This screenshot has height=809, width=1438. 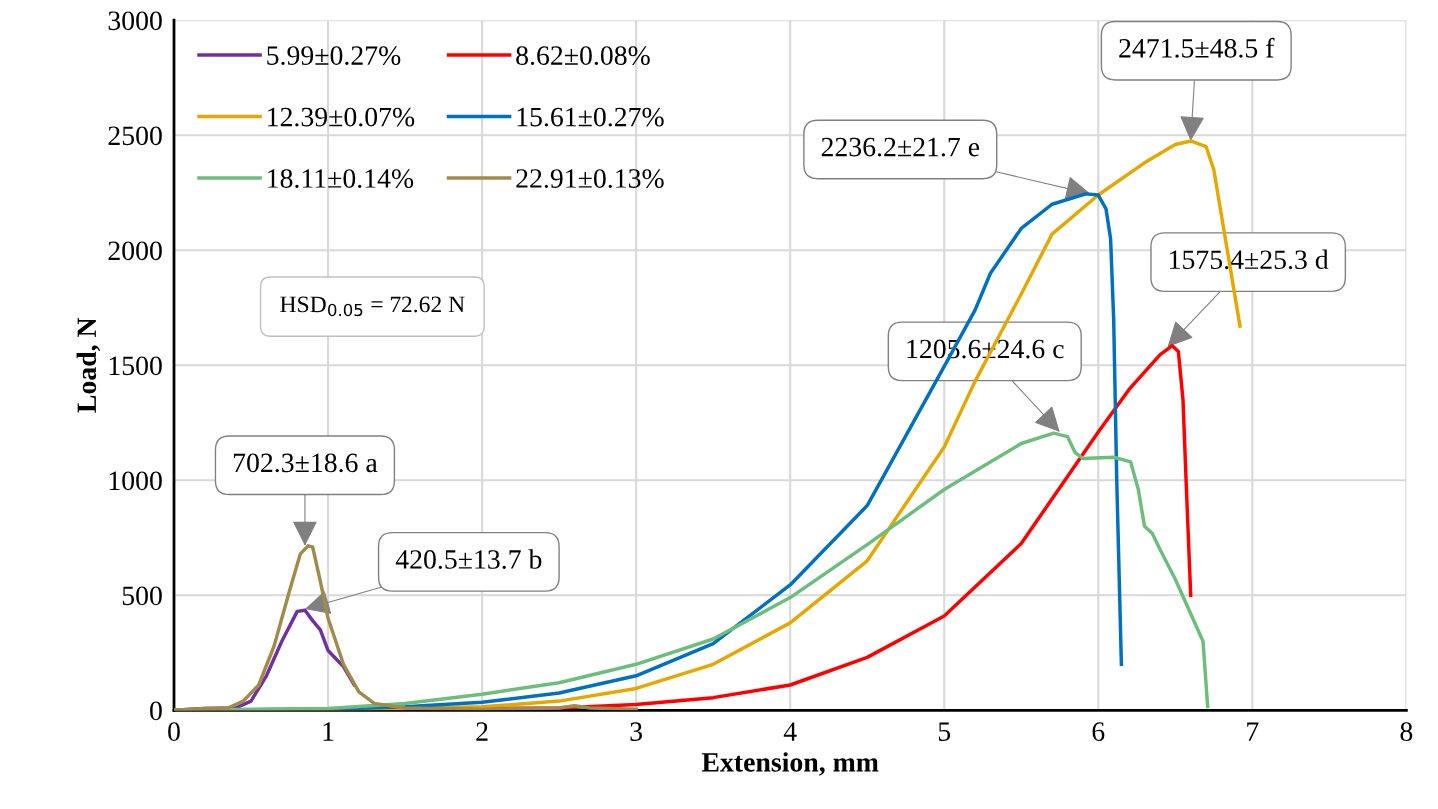 What do you see at coordinates (1098, 731) in the screenshot?
I see `x-tick-label: 6` at bounding box center [1098, 731].